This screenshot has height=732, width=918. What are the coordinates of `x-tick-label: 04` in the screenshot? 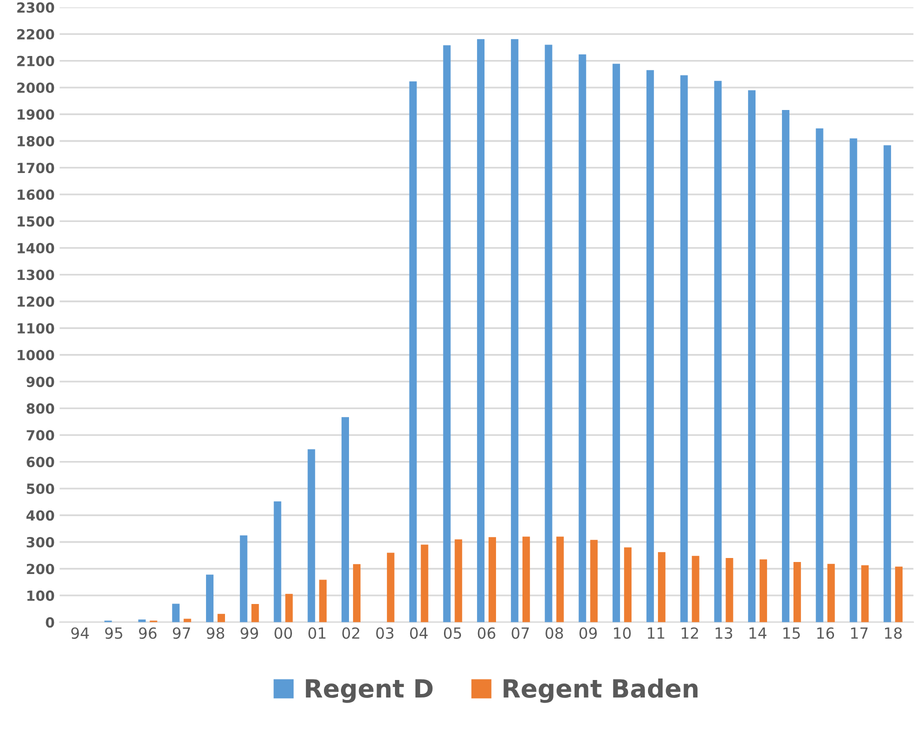 It's located at (419, 633).